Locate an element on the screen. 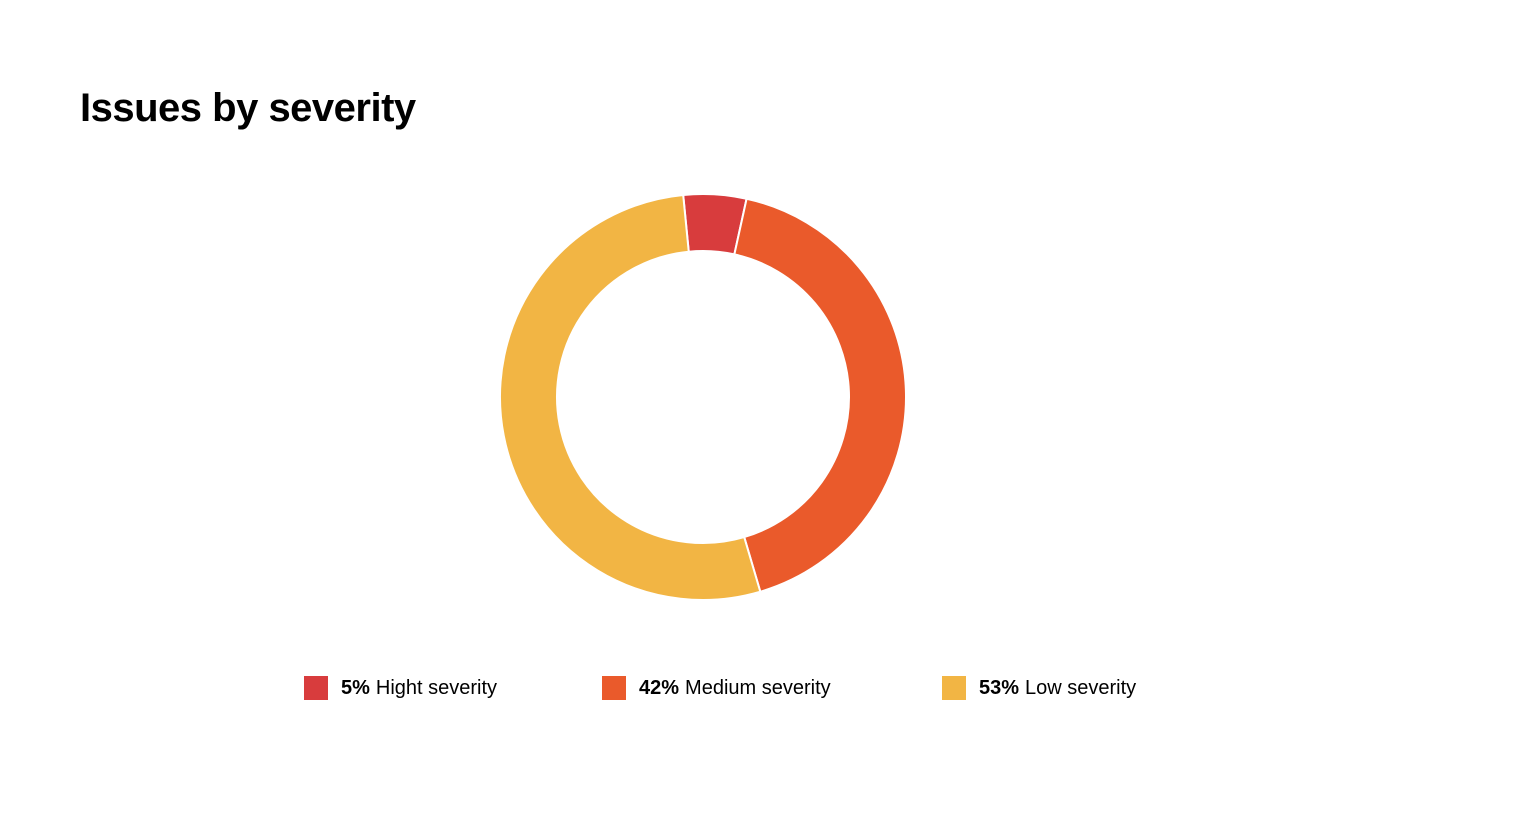  legend-item-medium: 42% Medium severity is located at coordinates (716, 688).